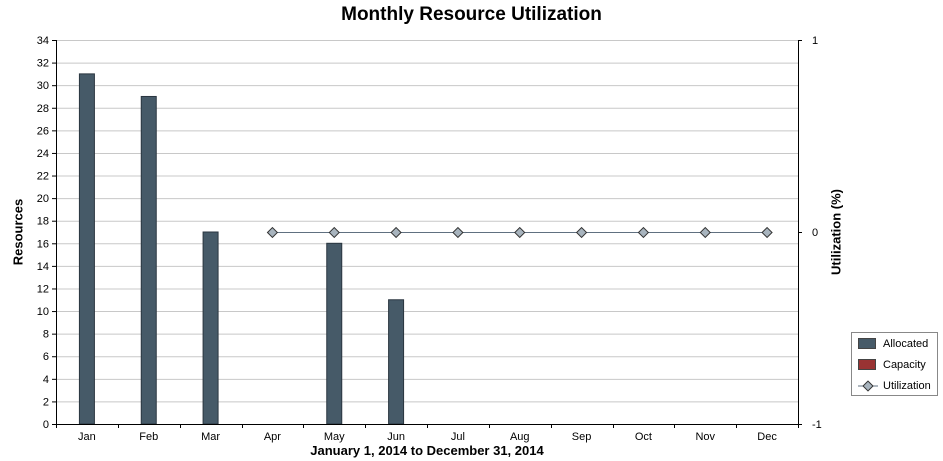  I want to click on y-tick-label: 20, so click(43, 199).